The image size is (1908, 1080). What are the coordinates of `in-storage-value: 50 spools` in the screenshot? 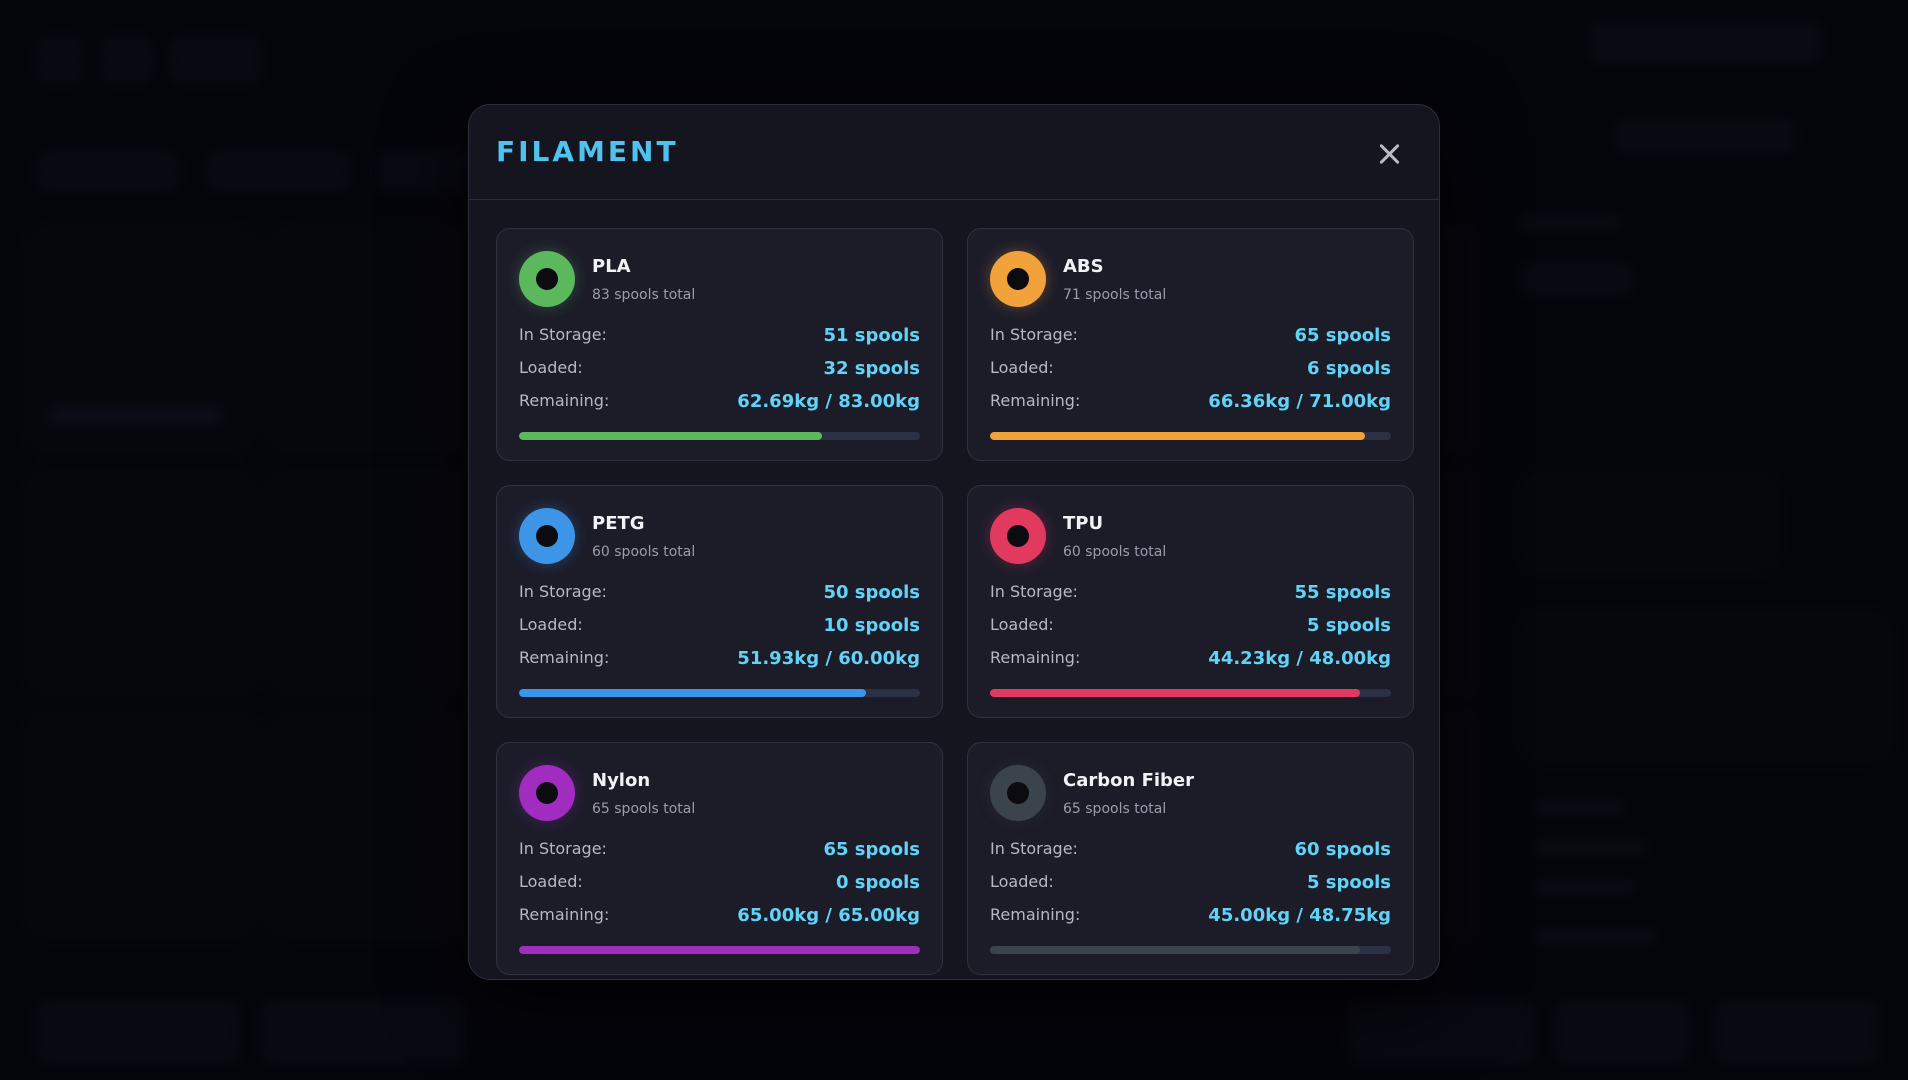 It's located at (871, 592).